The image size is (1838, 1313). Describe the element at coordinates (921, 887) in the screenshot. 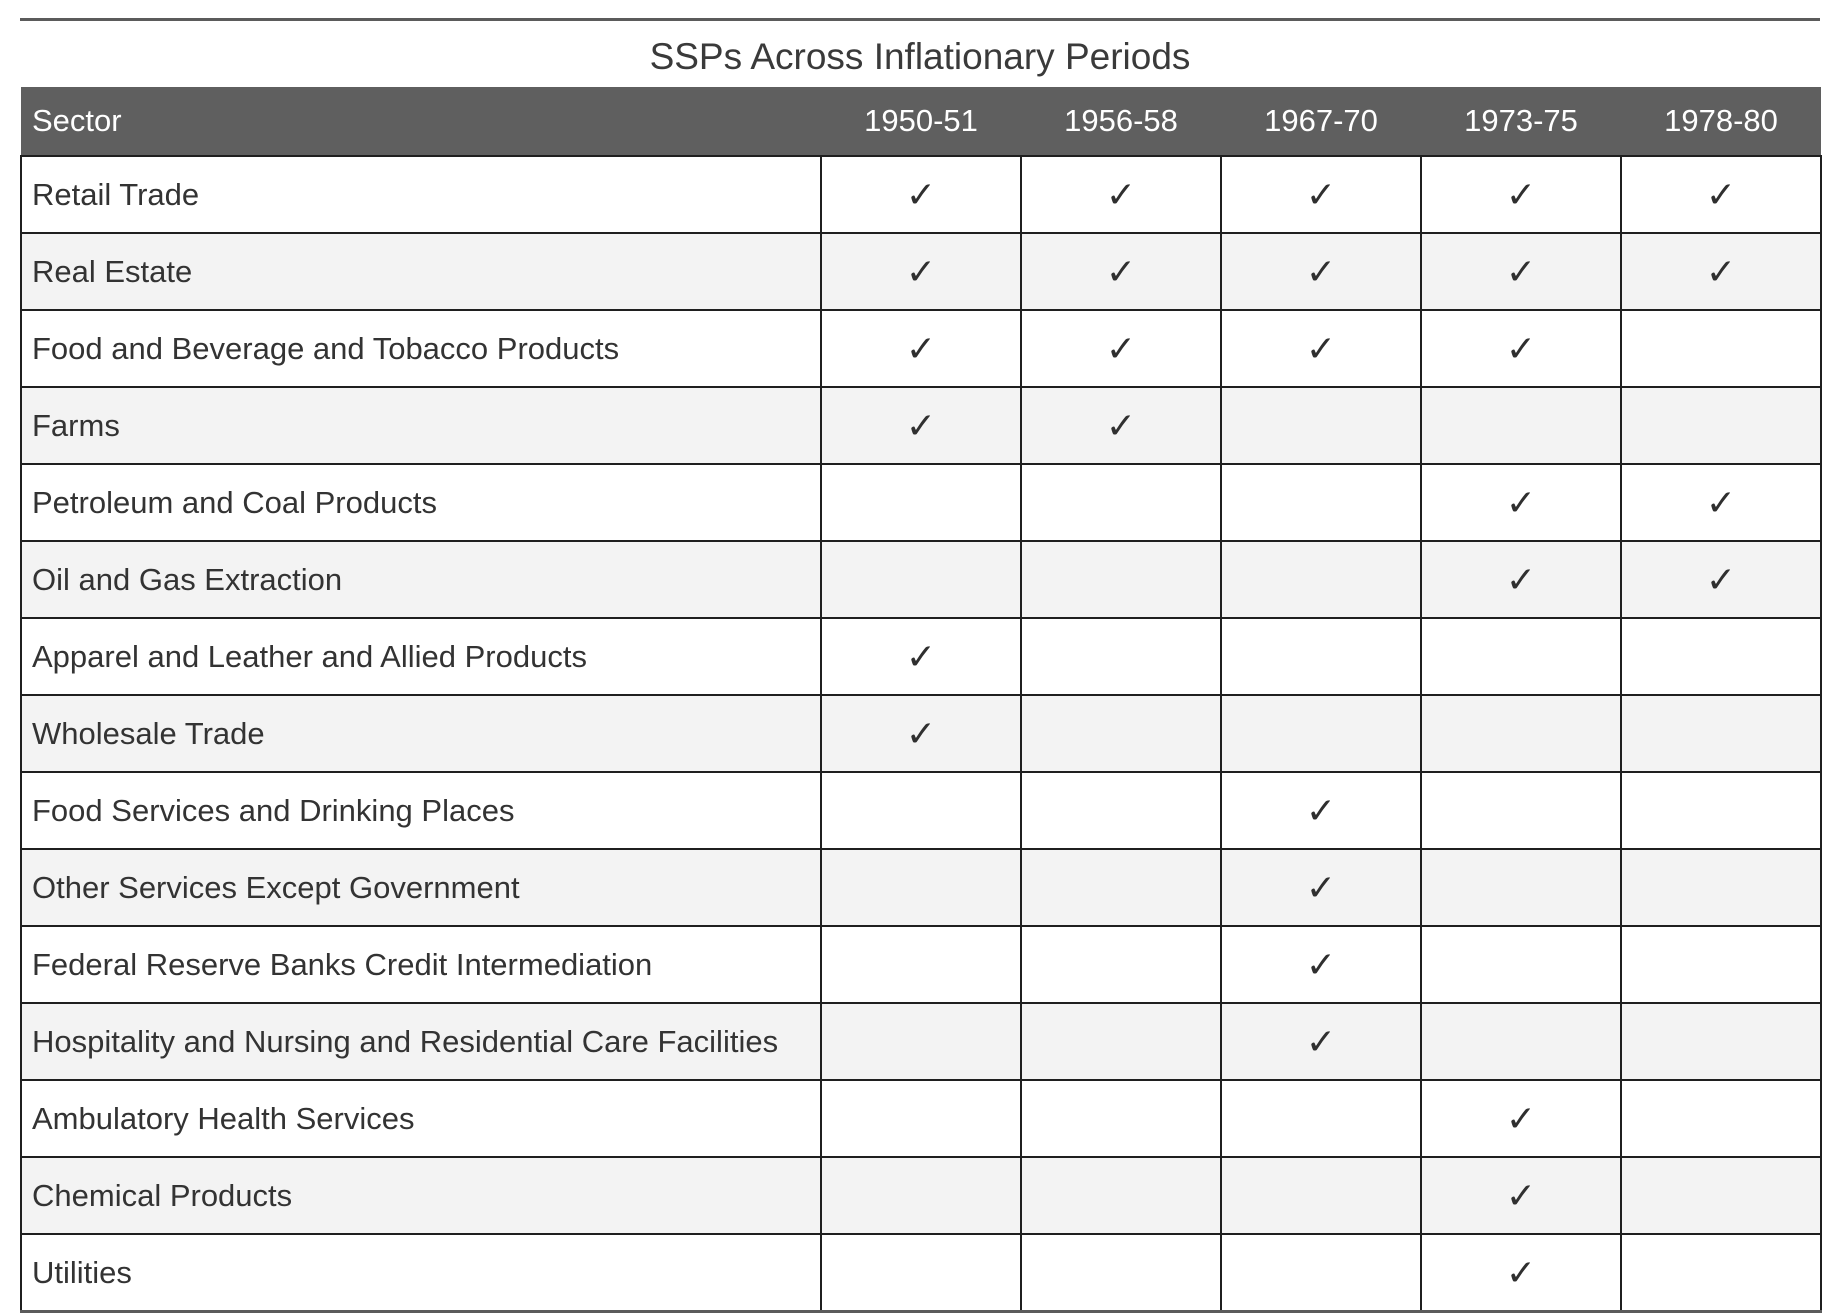

I see `table-row: Other Services Except Government ✓` at that location.